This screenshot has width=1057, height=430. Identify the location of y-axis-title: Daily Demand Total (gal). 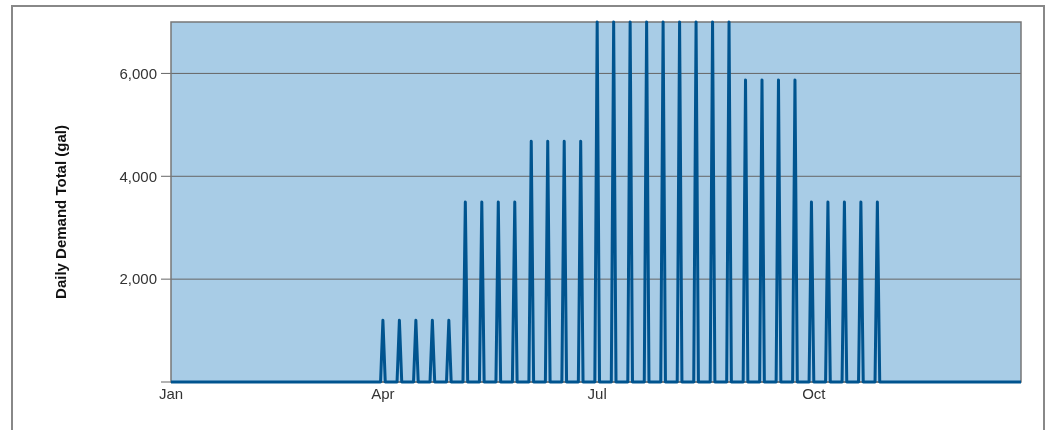
(60, 212).